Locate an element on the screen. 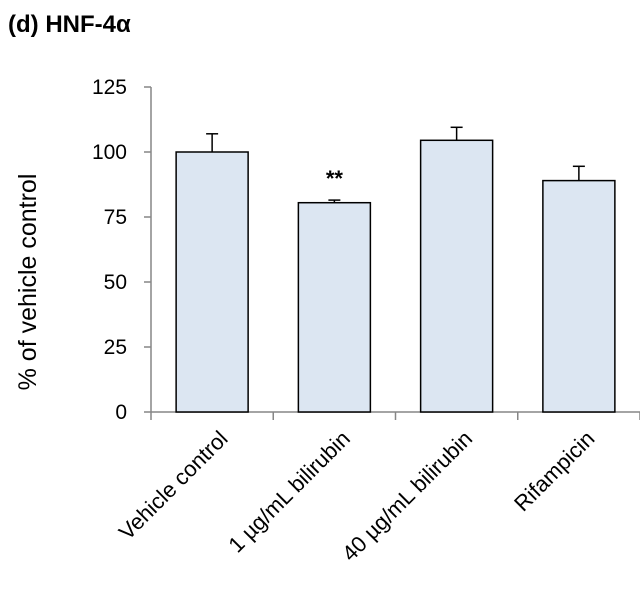 The image size is (640, 606). y-tick-label: 50 is located at coordinates (115, 282).